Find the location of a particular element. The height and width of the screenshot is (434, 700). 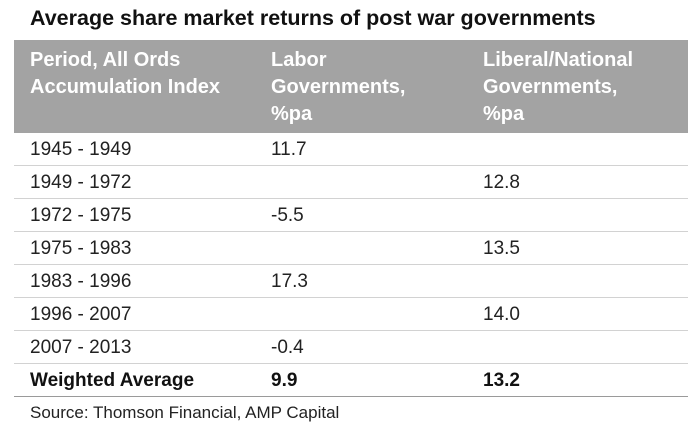

summary-label: Weighted Average is located at coordinates (112, 380).